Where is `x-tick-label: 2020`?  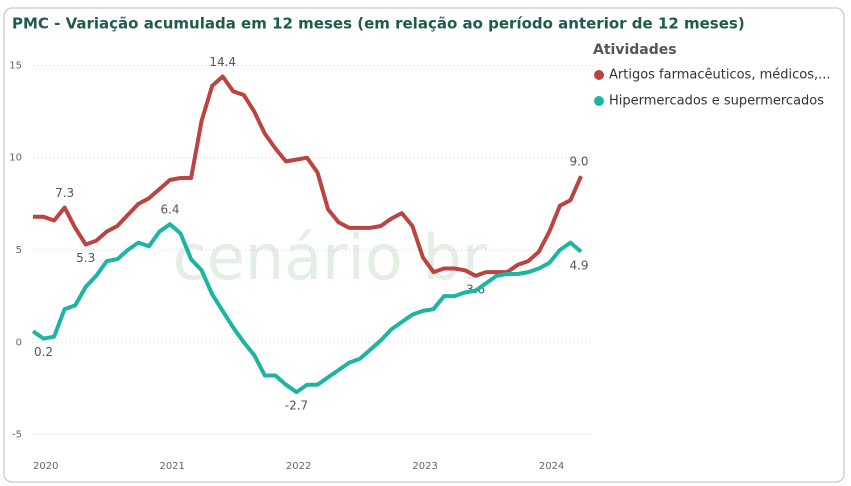 x-tick-label: 2020 is located at coordinates (45, 466).